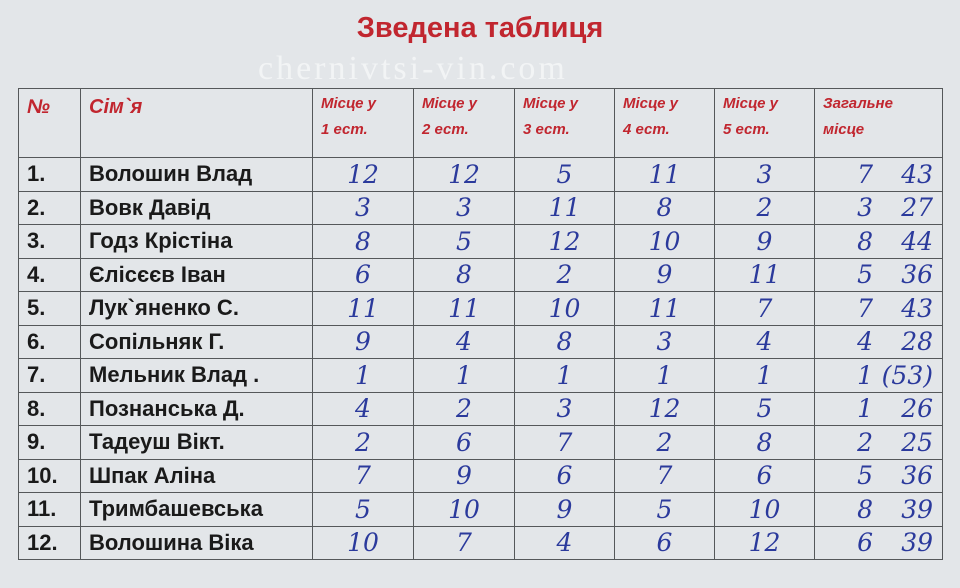 This screenshot has height=588, width=960. What do you see at coordinates (764, 241) in the screenshot?
I see `round-5-place: 9` at bounding box center [764, 241].